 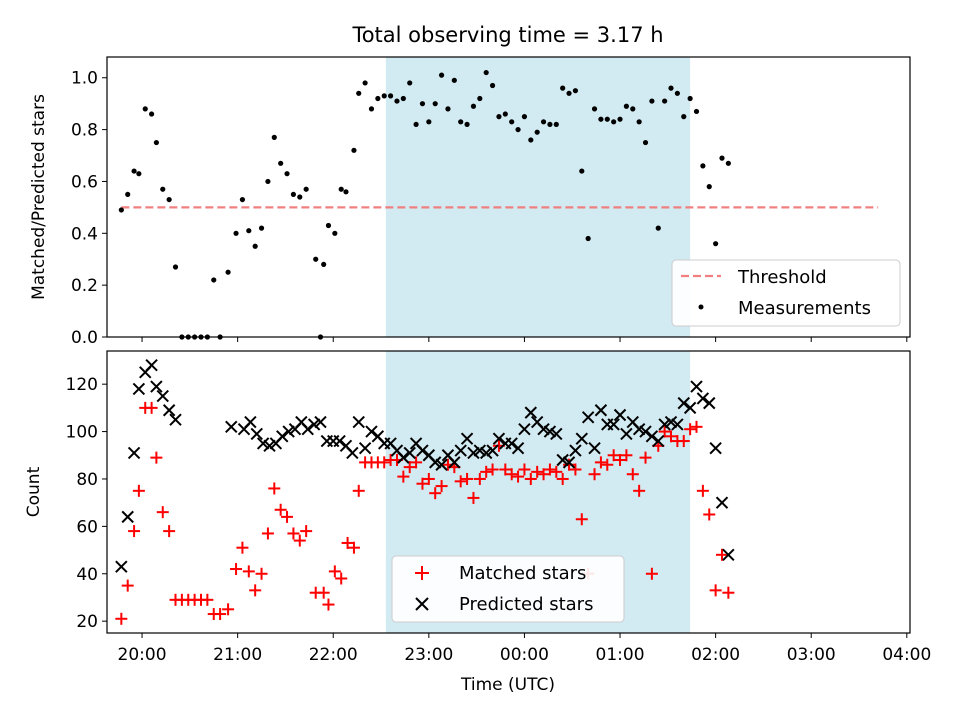 I want to click on x-tick-label: 02:00, so click(x=715, y=655).